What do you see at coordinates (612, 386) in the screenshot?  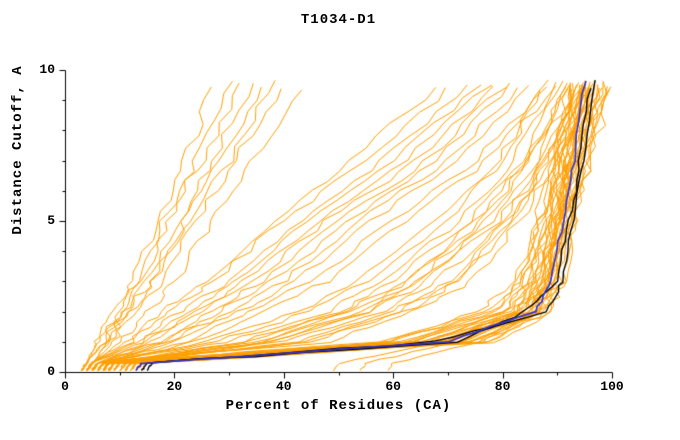 I see `x-tick-label: 100` at bounding box center [612, 386].